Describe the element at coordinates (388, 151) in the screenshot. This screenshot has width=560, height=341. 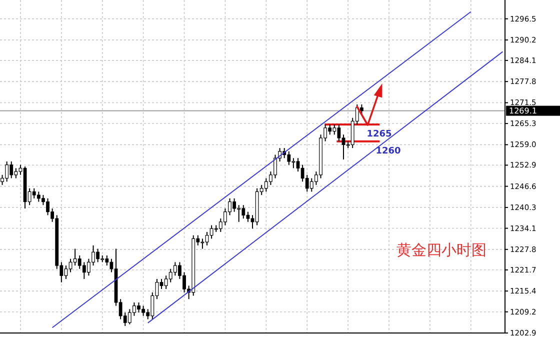
I see `ref-line-label: 1260` at that location.